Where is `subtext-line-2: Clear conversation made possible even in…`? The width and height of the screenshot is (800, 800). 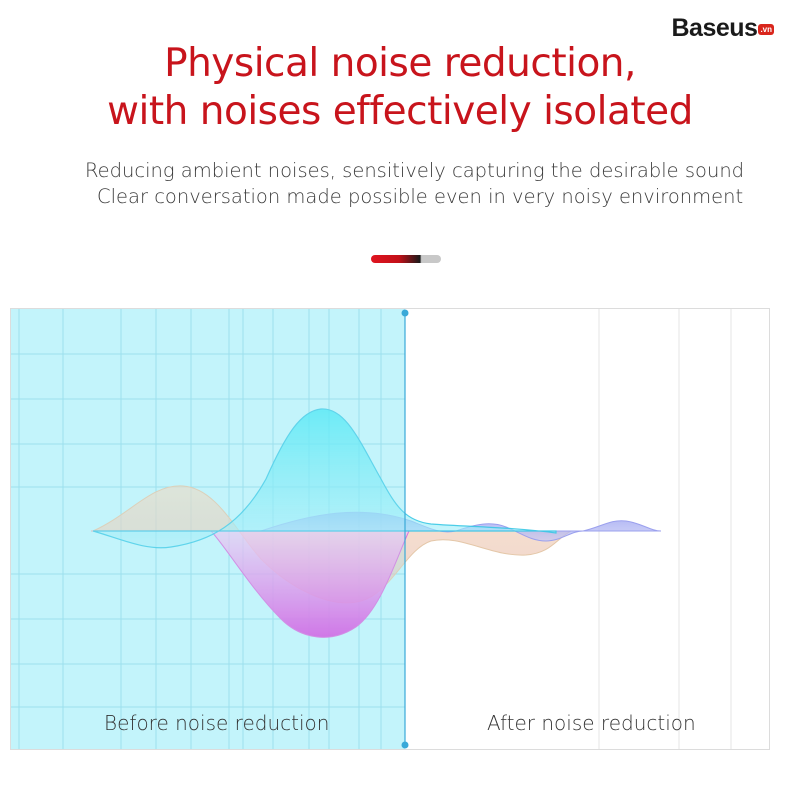
subtext-line-2: Clear conversation made possible even in… is located at coordinates (420, 196).